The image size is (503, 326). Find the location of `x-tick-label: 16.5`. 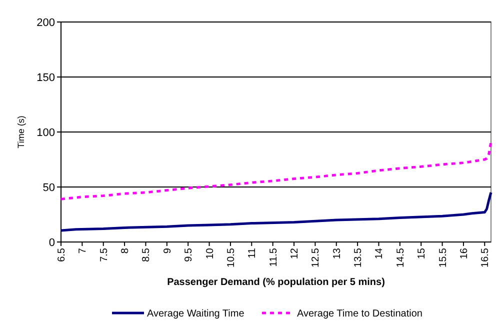

x-tick-label: 16.5 is located at coordinates (486, 258).